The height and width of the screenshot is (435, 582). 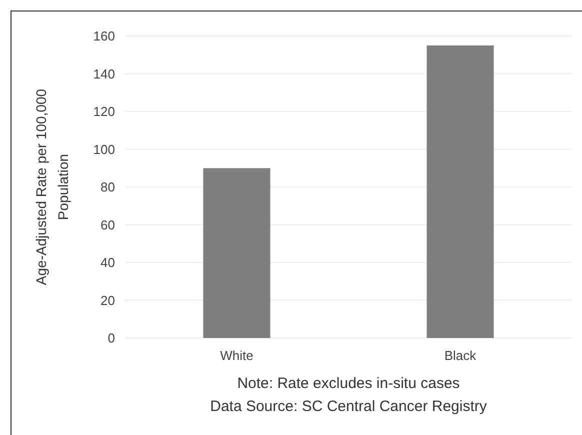 What do you see at coordinates (52, 187) in the screenshot?
I see `y-axis-title: Age-Adjusted Rate per 100,000 Population` at bounding box center [52, 187].